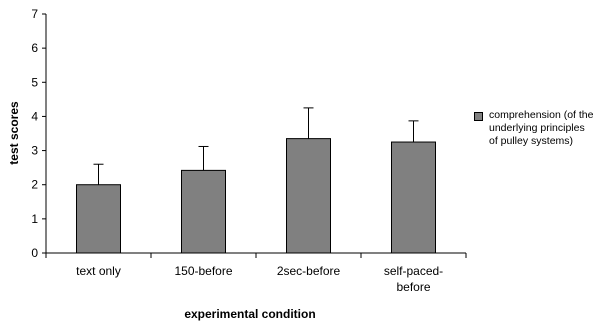  Describe the element at coordinates (34, 151) in the screenshot. I see `y-tick-label: 3` at that location.